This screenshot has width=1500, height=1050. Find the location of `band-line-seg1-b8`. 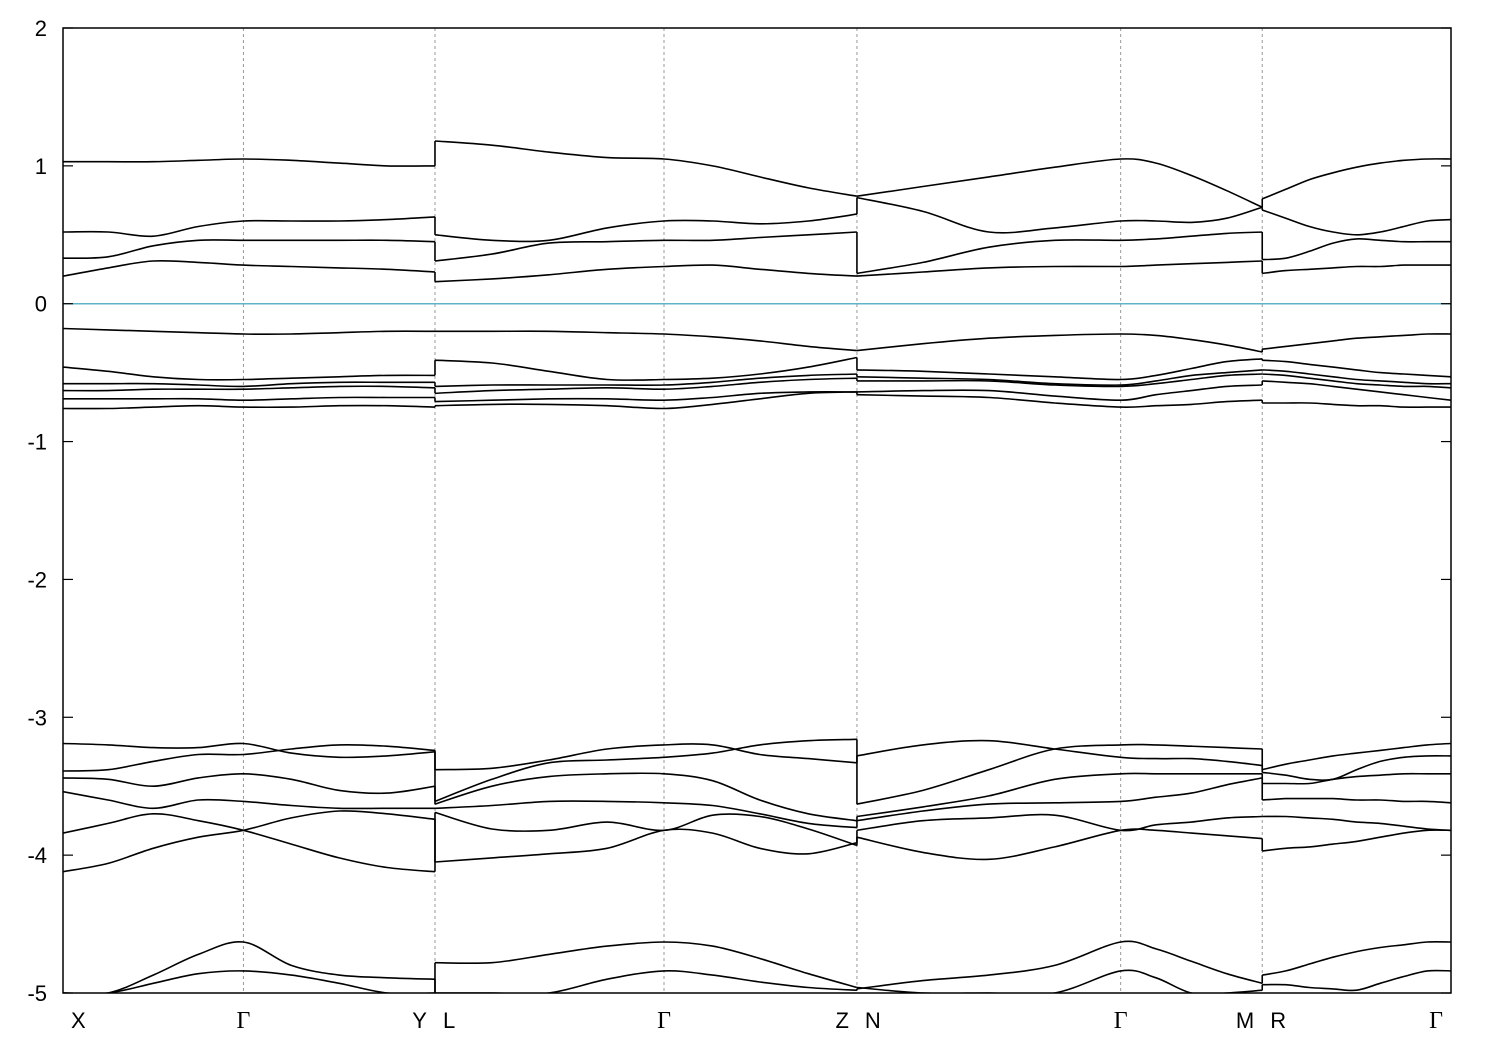

band-line-seg1-b8 is located at coordinates (645, 400).